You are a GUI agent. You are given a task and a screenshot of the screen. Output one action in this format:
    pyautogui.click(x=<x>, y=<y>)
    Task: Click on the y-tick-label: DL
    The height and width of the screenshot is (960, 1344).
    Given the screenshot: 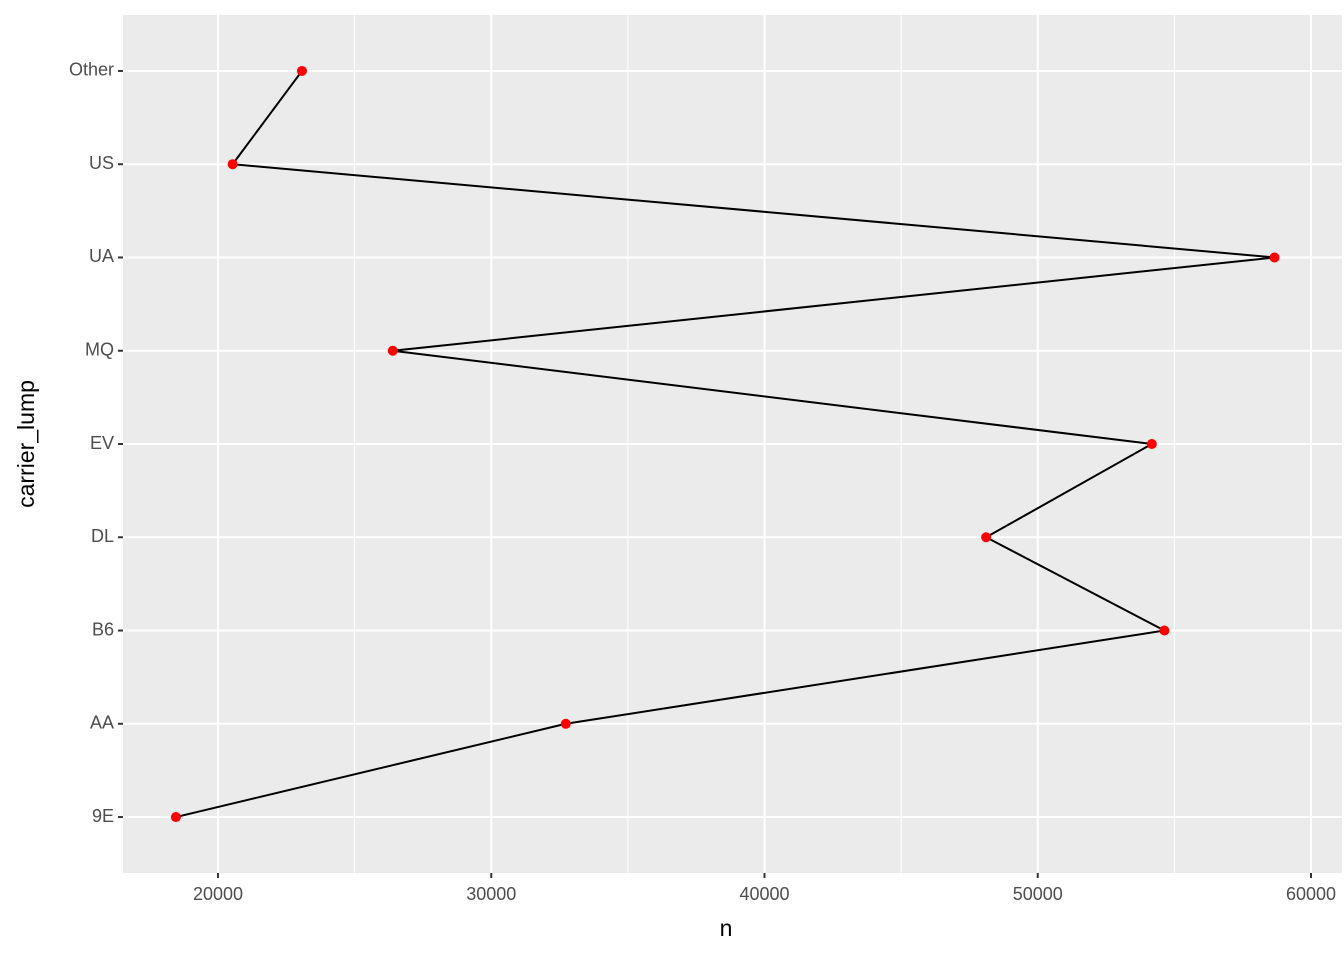 What is the action you would take?
    pyautogui.click(x=102, y=536)
    